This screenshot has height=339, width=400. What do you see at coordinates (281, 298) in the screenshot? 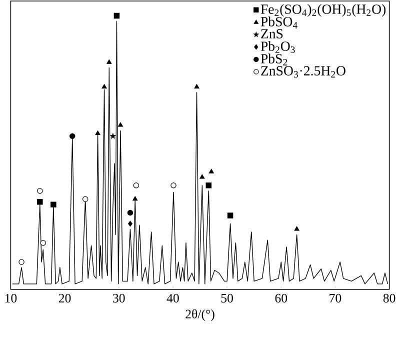
I see `x-tick-label: 60` at bounding box center [281, 298].